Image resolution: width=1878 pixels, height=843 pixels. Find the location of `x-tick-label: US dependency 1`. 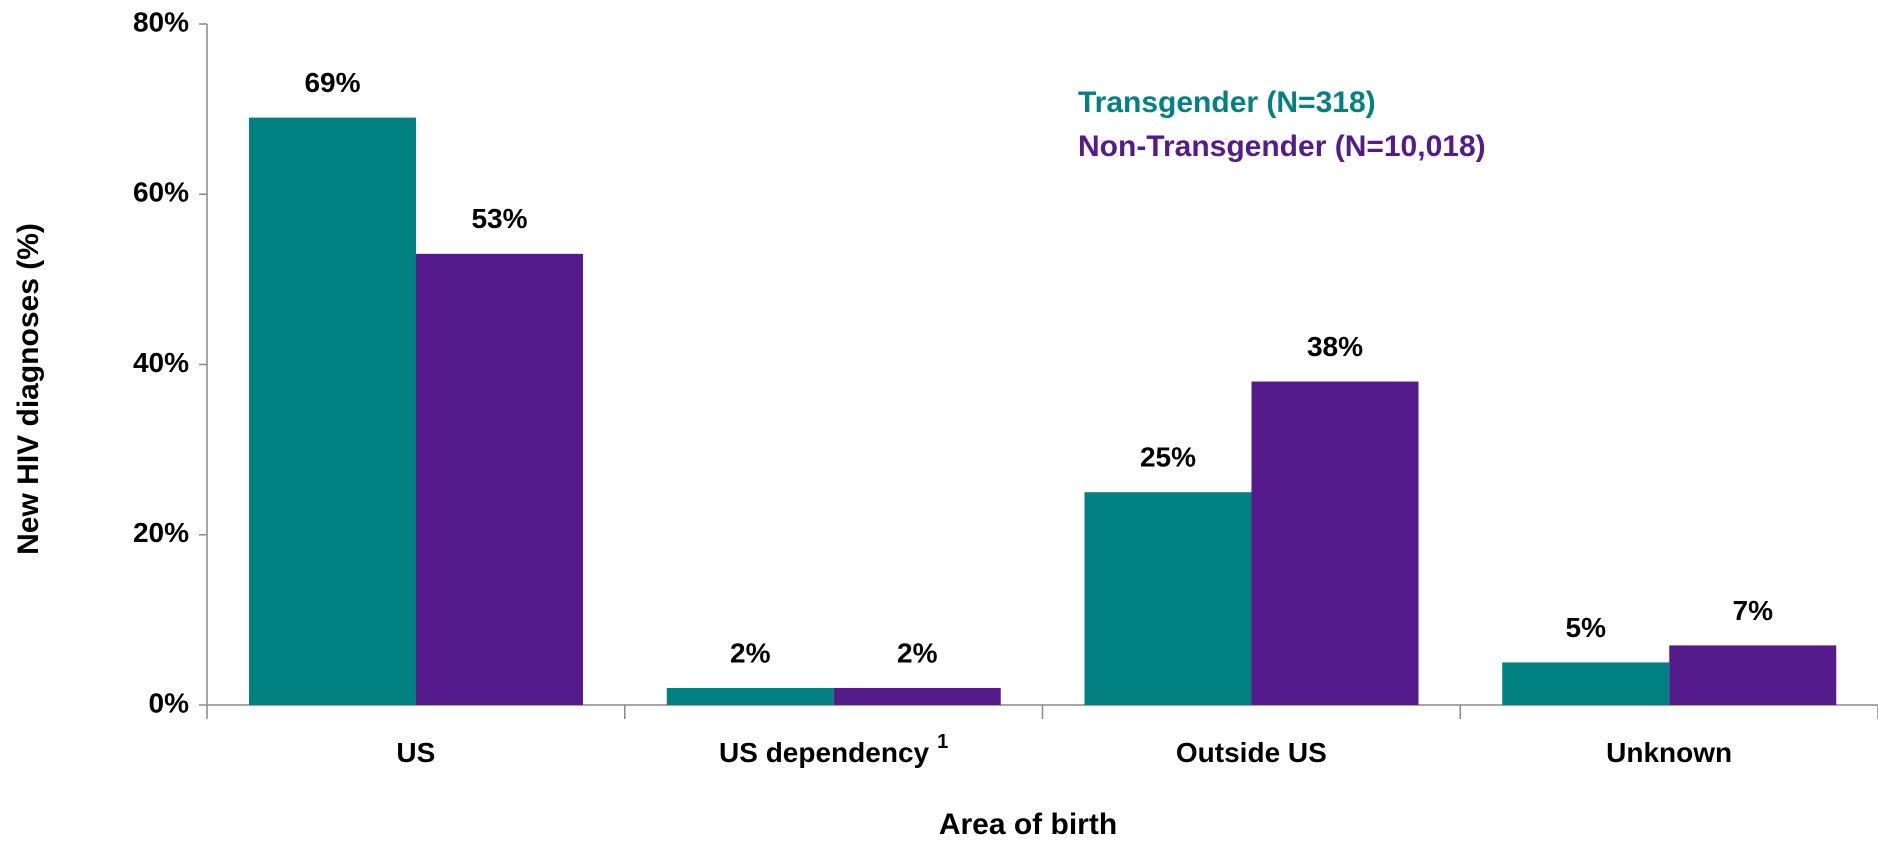

x-tick-label: US dependency 1 is located at coordinates (833, 749).